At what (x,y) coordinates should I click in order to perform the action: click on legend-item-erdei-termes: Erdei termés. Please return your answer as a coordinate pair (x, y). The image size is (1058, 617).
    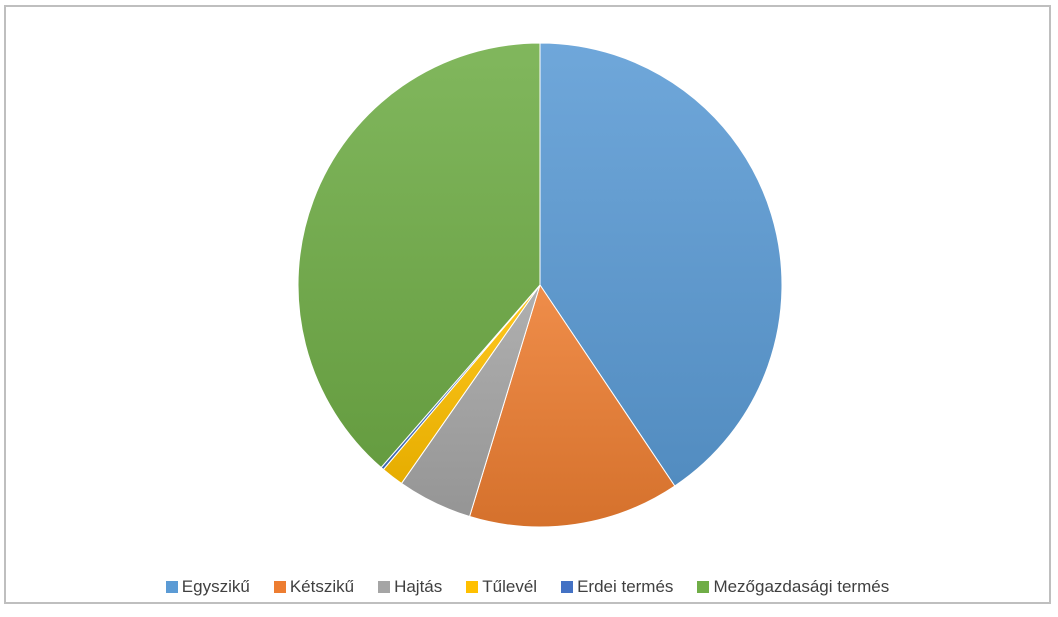
    Looking at the image, I should click on (617, 587).